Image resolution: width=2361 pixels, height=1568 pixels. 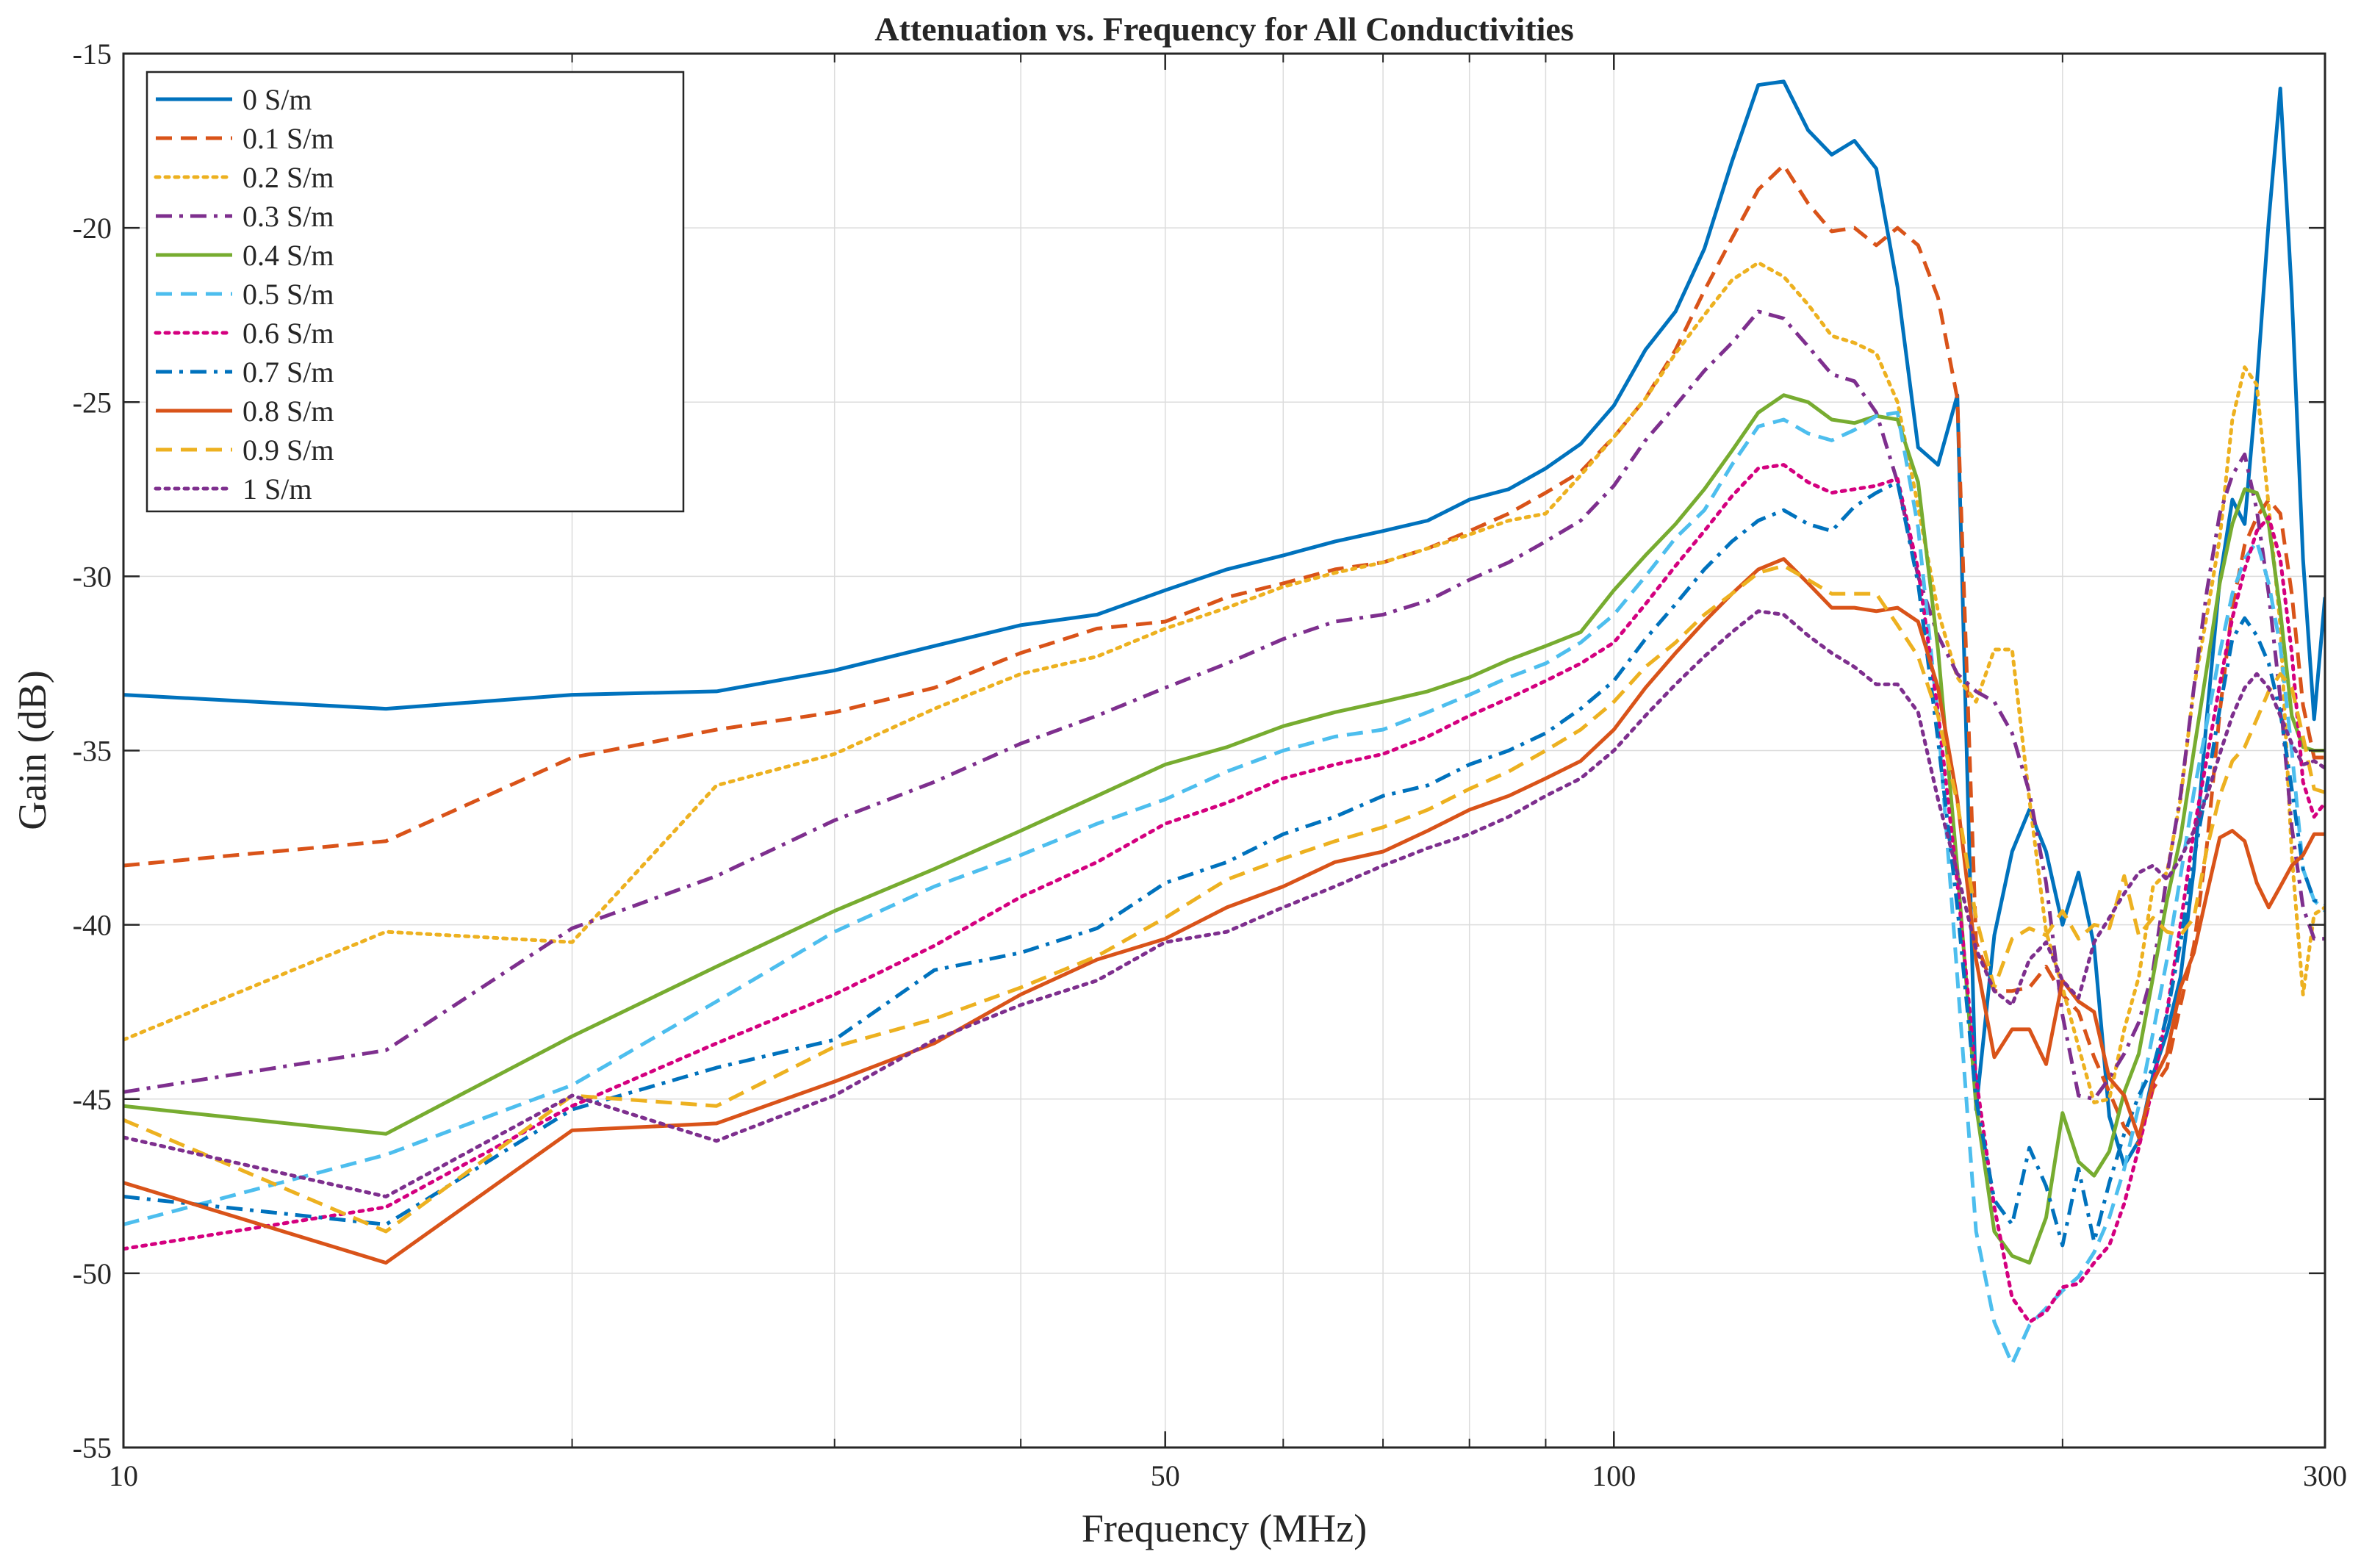 I want to click on y-tick-label: -35, so click(x=93, y=752).